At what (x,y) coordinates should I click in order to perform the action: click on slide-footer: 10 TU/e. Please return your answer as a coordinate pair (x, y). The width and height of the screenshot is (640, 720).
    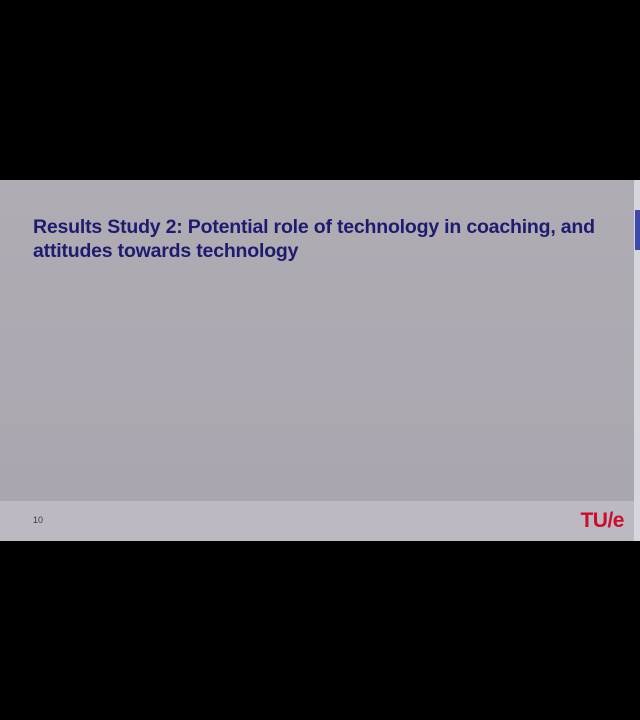
    Looking at the image, I should click on (317, 521).